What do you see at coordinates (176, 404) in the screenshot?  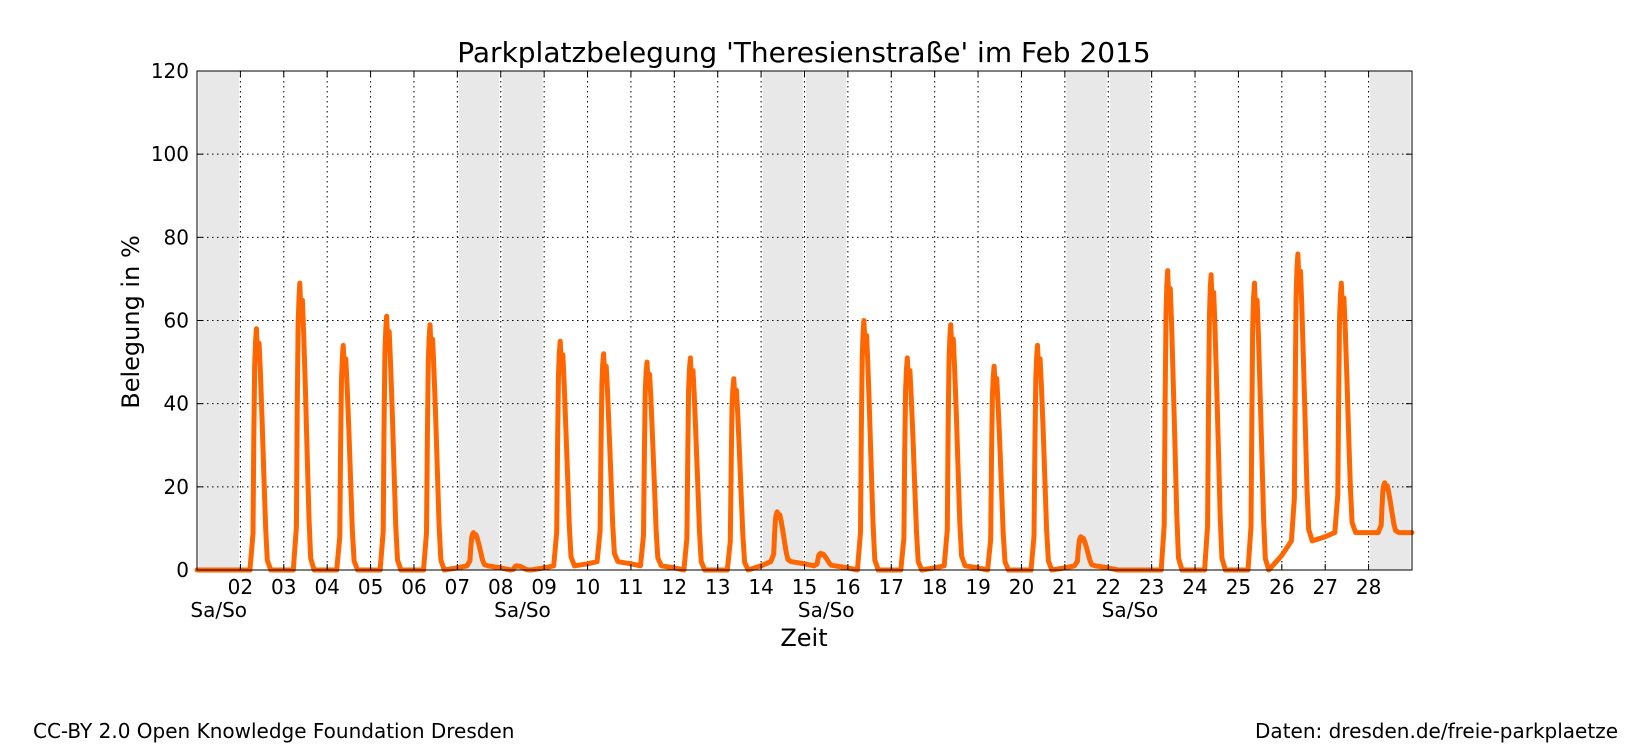 I see `y-tick-label: 40` at bounding box center [176, 404].